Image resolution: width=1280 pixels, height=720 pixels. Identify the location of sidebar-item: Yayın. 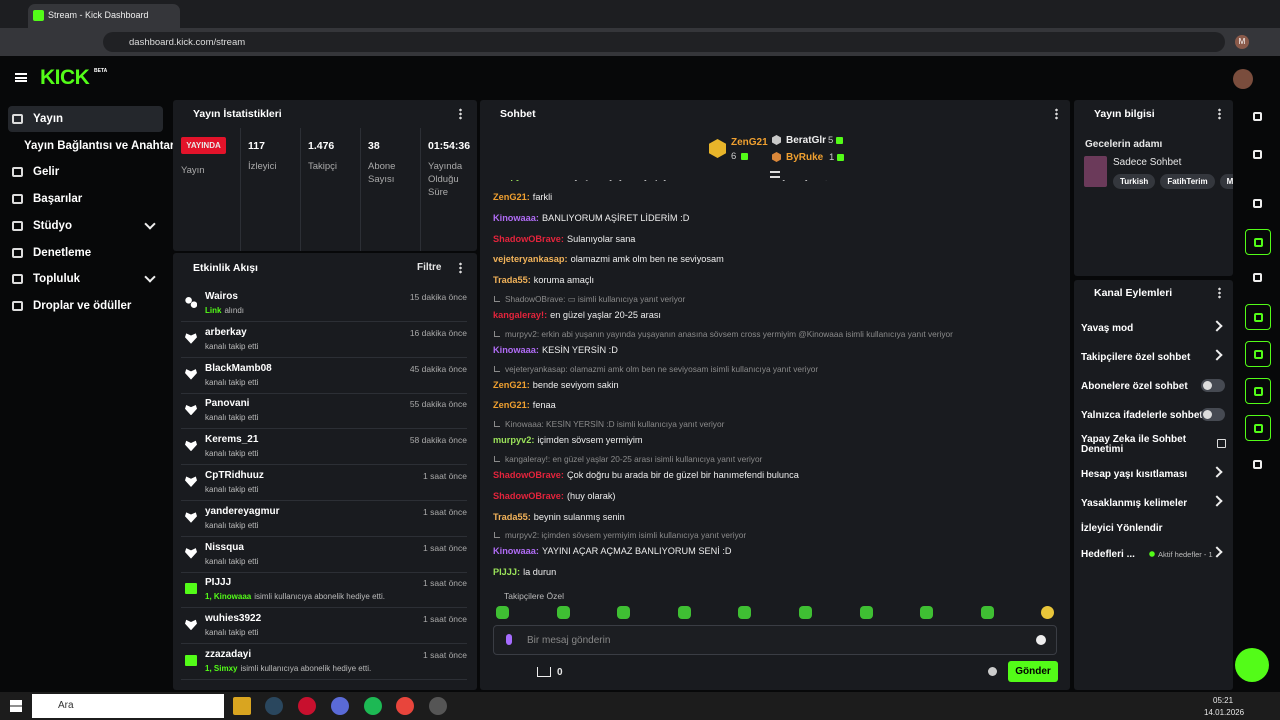
(37, 119).